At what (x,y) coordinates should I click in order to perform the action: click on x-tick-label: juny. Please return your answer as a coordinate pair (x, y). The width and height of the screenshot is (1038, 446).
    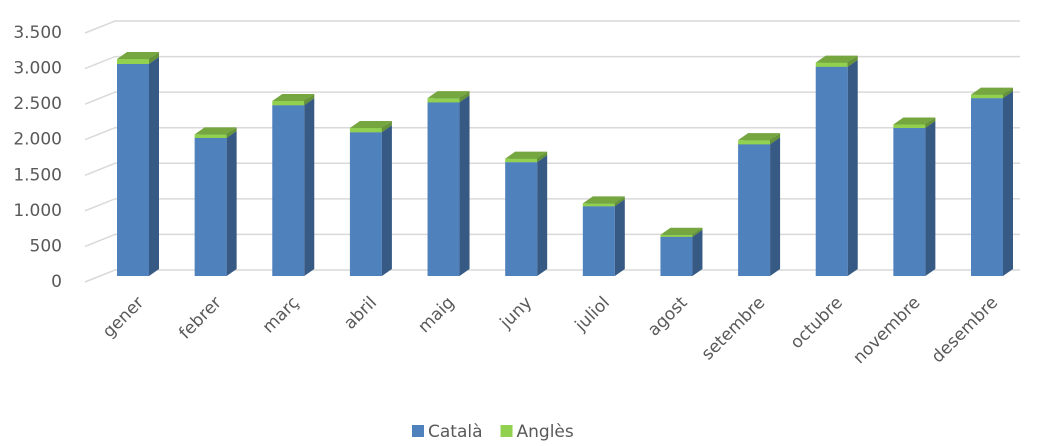
    Looking at the image, I should click on (516, 313).